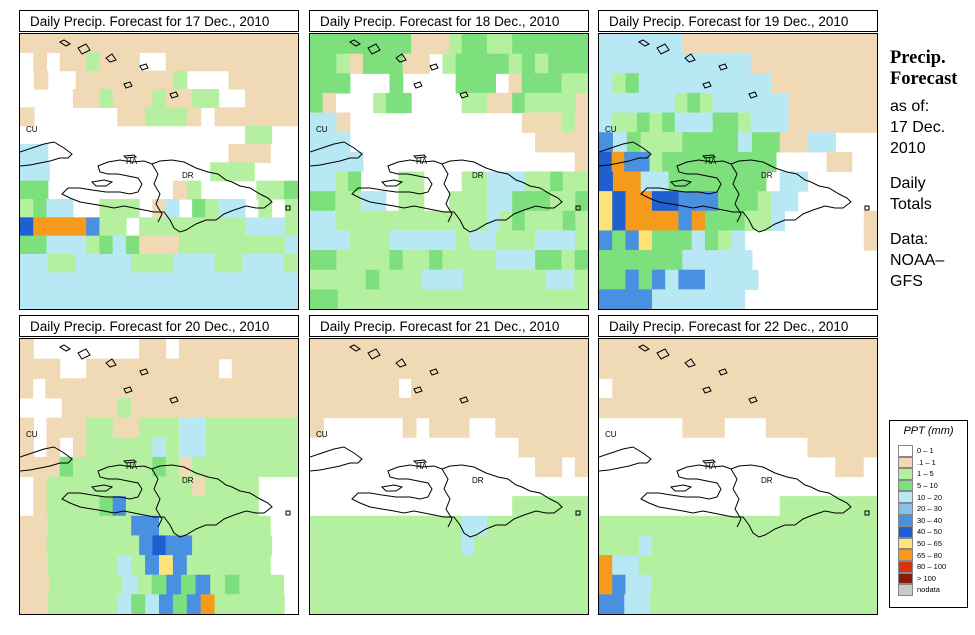  What do you see at coordinates (723, 372) in the screenshot?
I see `coastline-bah4` at bounding box center [723, 372].